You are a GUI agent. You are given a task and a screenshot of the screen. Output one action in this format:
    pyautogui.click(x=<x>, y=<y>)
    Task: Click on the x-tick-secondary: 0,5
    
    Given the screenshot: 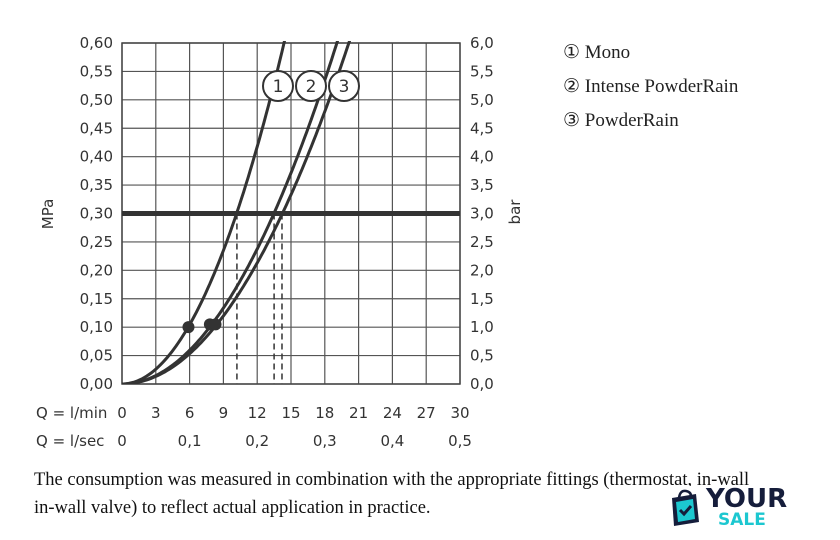 What is the action you would take?
    pyautogui.click(x=460, y=441)
    